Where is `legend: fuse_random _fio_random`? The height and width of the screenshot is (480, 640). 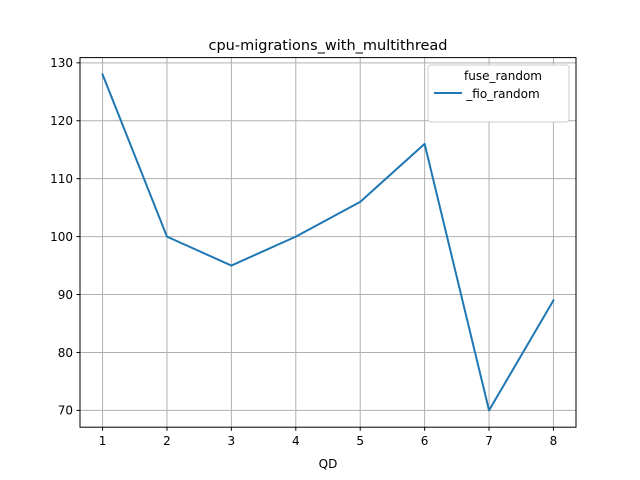 legend: fuse_random _fio_random is located at coordinates (498, 93).